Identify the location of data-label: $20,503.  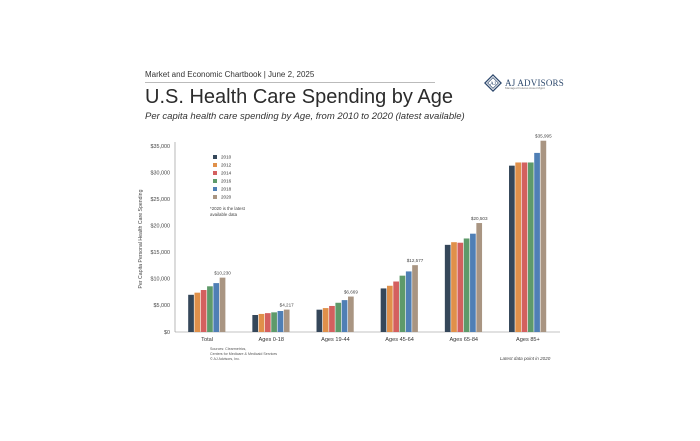
(479, 218).